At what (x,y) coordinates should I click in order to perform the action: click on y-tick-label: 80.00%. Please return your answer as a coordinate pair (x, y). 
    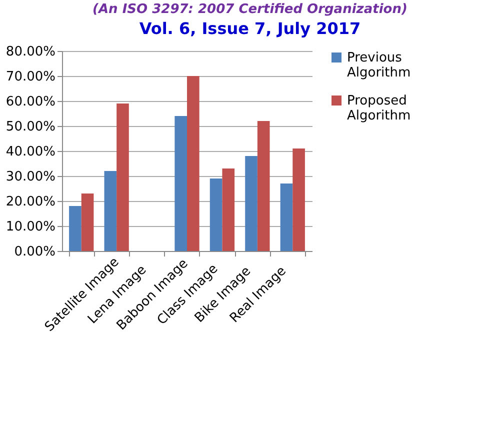
    Looking at the image, I should click on (31, 52).